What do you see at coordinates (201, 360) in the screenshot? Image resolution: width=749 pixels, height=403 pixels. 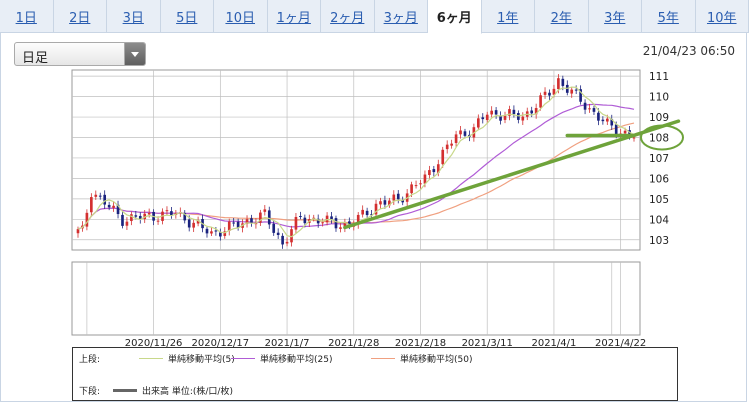 I see `legend-ma5-label: 単純移動平均(5)` at bounding box center [201, 360].